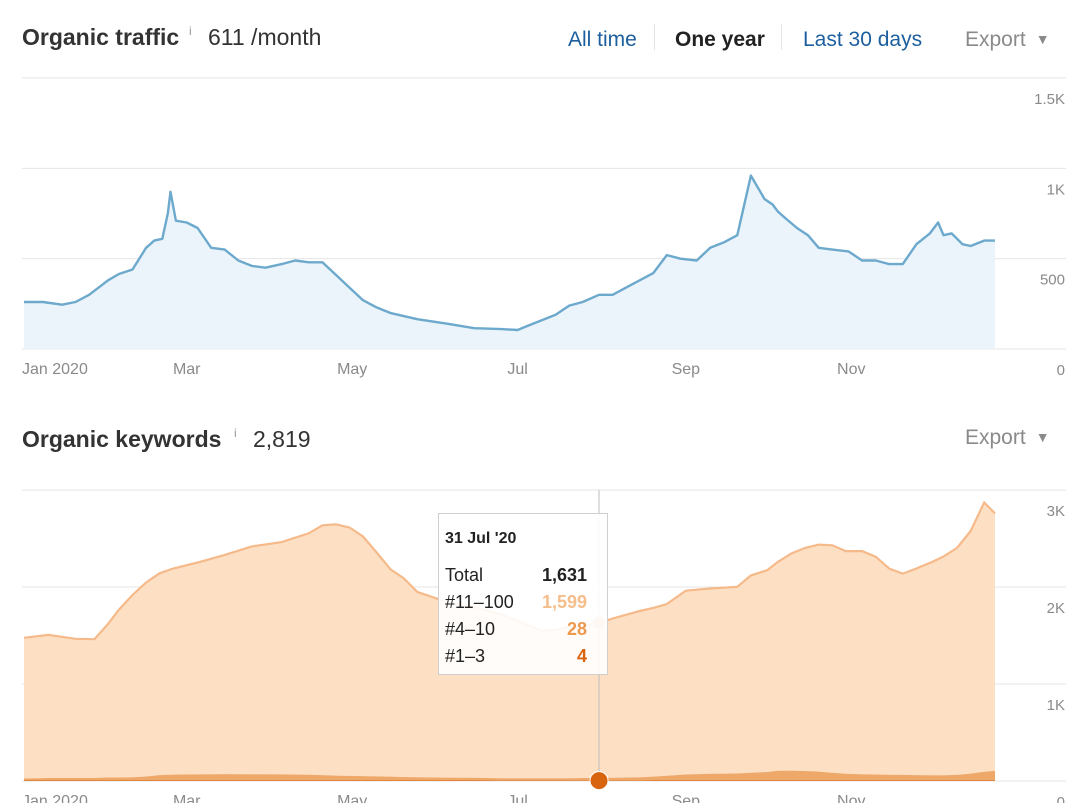 This screenshot has height=803, width=1080. What do you see at coordinates (720, 39) in the screenshot?
I see `range-one-year-button: One year` at bounding box center [720, 39].